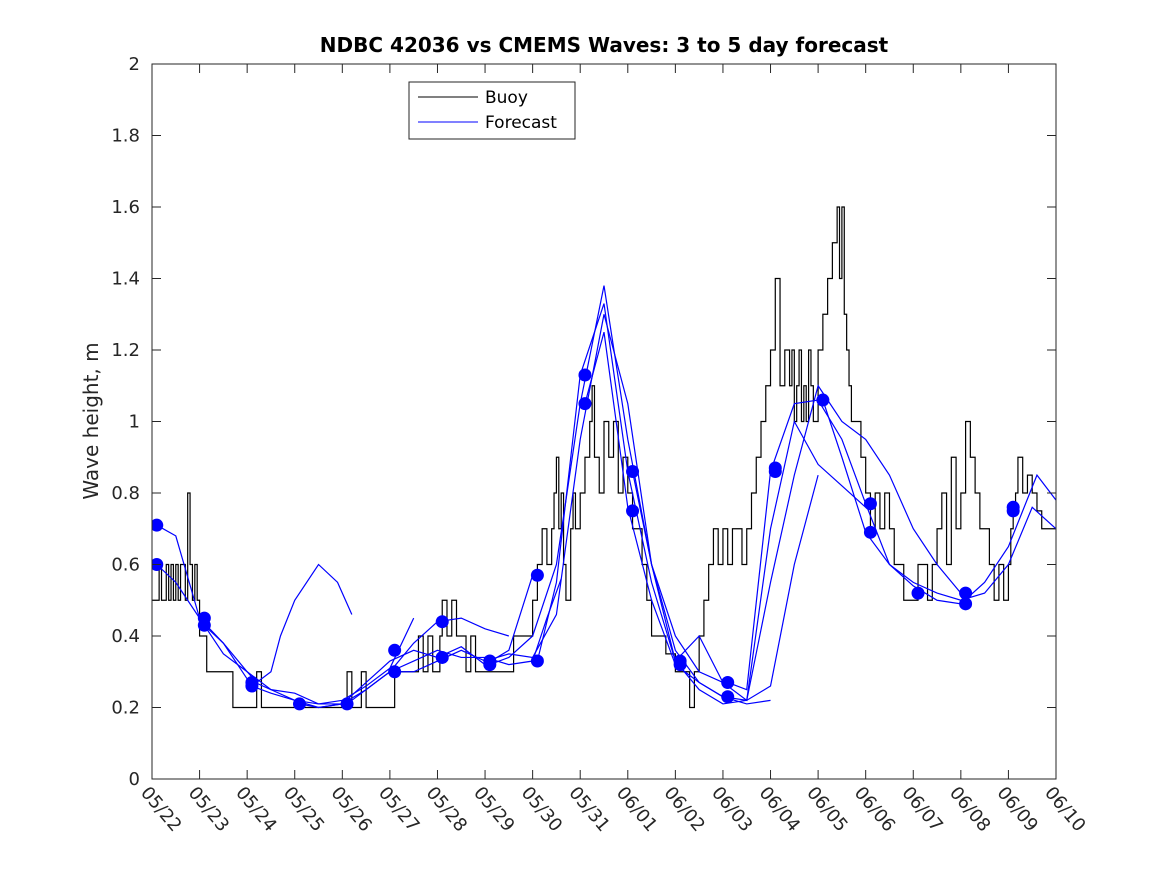 This screenshot has width=1167, height=875. I want to click on y-tick-label: 2, so click(134, 64).